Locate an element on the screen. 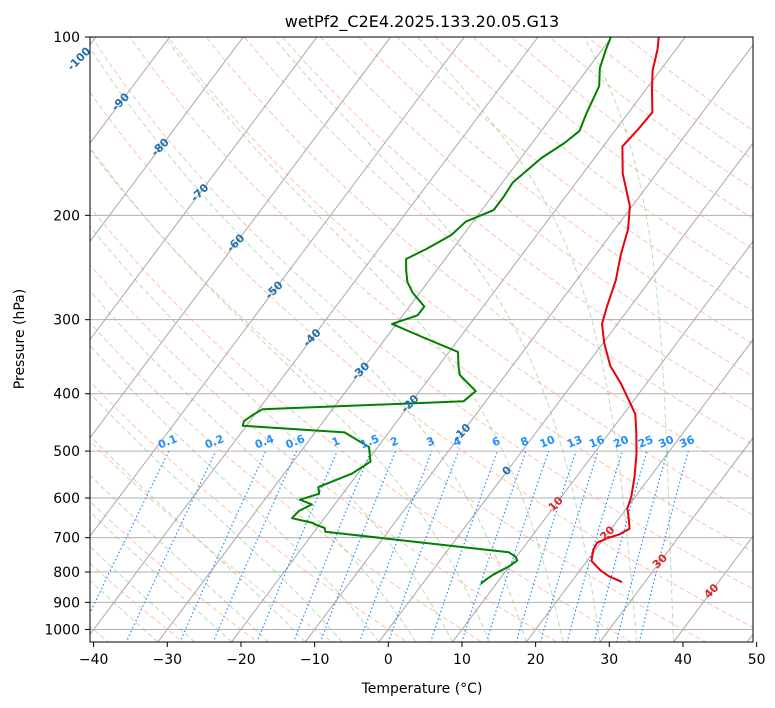  x-tick-label: 0 is located at coordinates (388, 660).